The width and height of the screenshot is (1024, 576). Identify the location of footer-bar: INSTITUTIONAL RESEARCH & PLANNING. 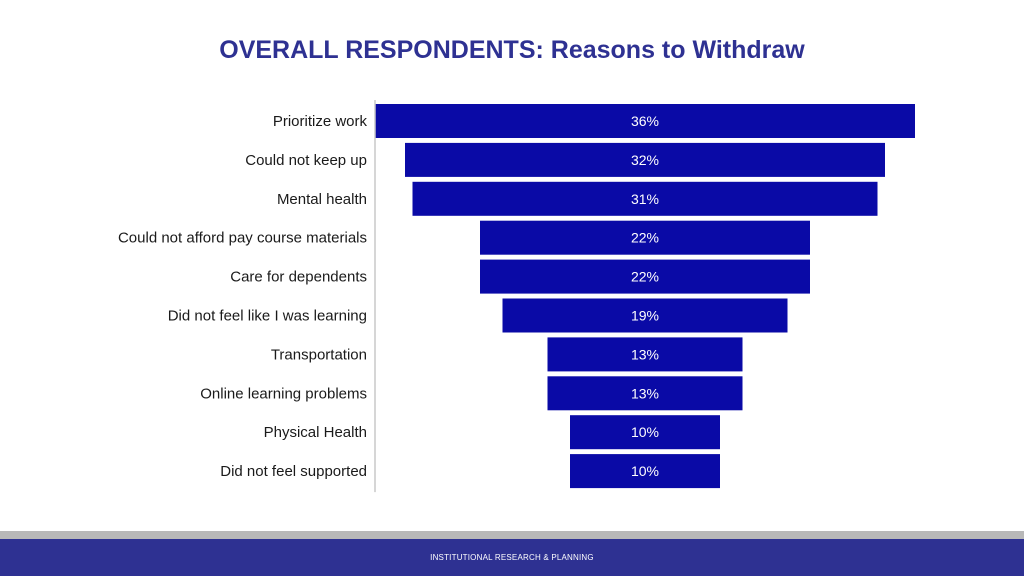
(512, 557).